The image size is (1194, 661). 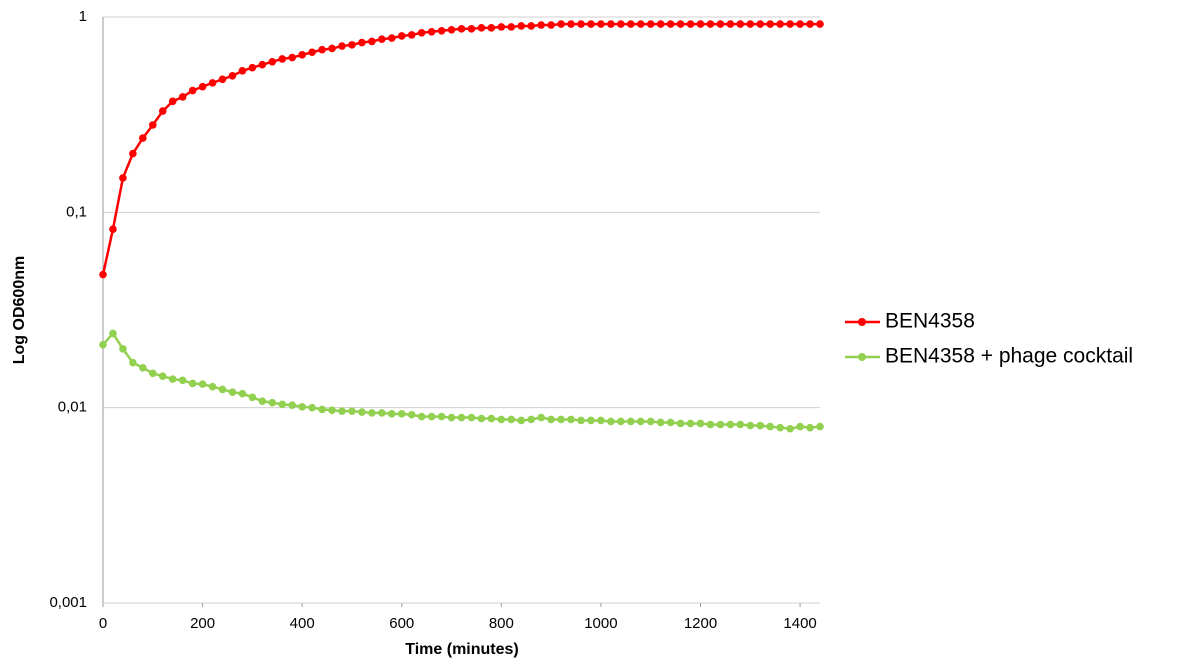 What do you see at coordinates (68, 602) in the screenshot?
I see `y-tick-label: 0,001` at bounding box center [68, 602].